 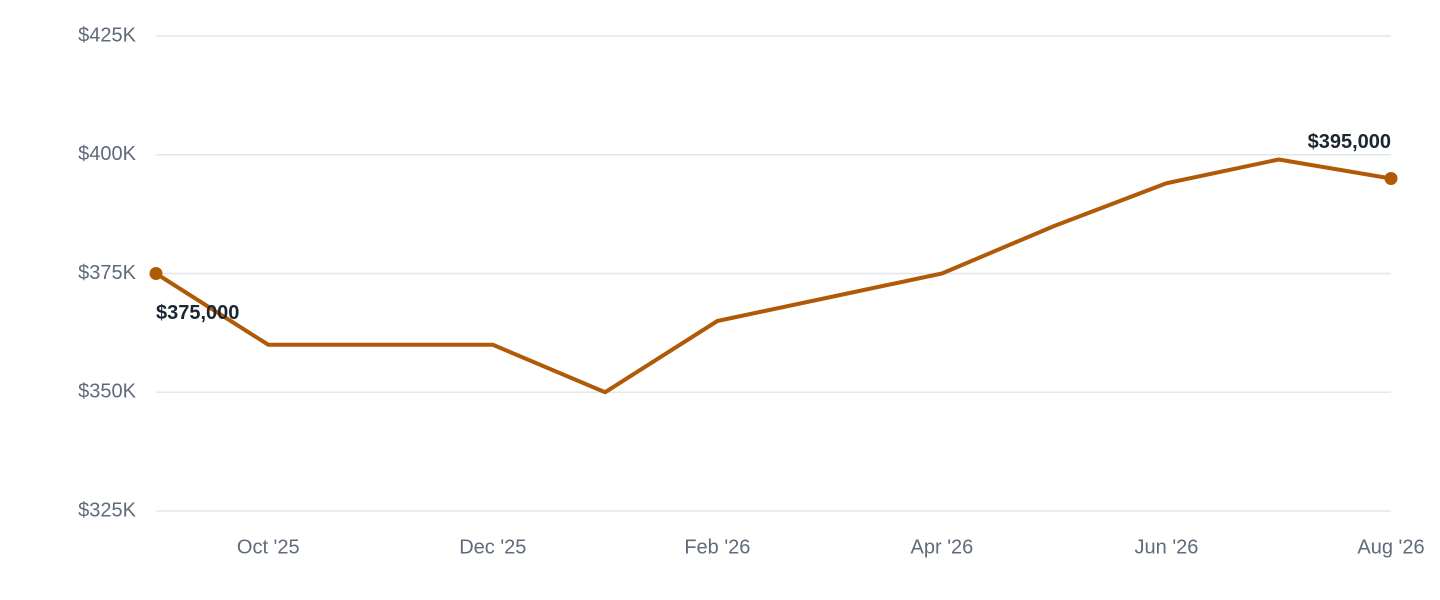 What do you see at coordinates (1390, 547) in the screenshot?
I see `x-tick-label: Aug '26` at bounding box center [1390, 547].